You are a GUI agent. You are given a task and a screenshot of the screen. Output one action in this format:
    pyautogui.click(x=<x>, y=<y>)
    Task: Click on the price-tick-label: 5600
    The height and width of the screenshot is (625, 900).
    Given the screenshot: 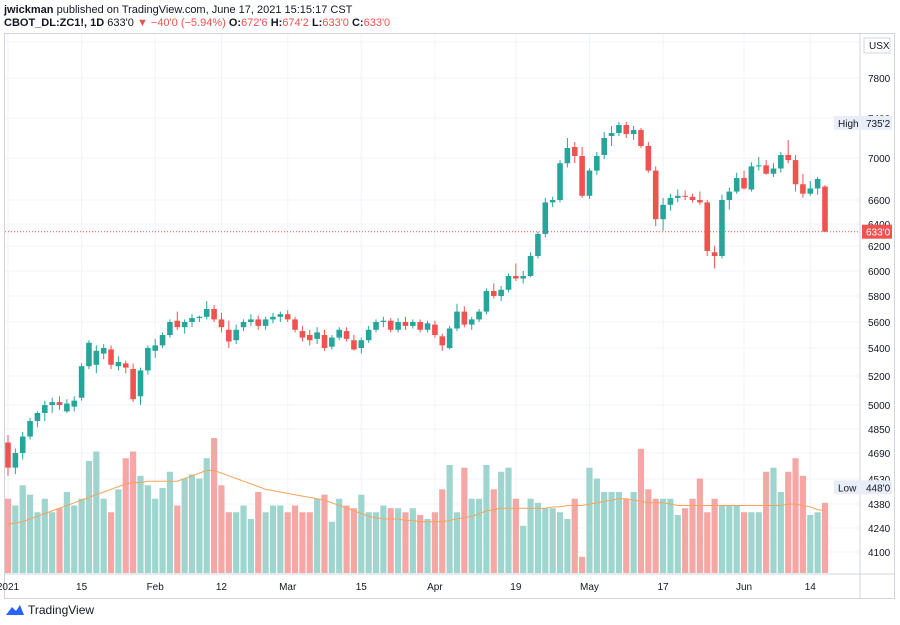 What is the action you would take?
    pyautogui.click(x=879, y=323)
    